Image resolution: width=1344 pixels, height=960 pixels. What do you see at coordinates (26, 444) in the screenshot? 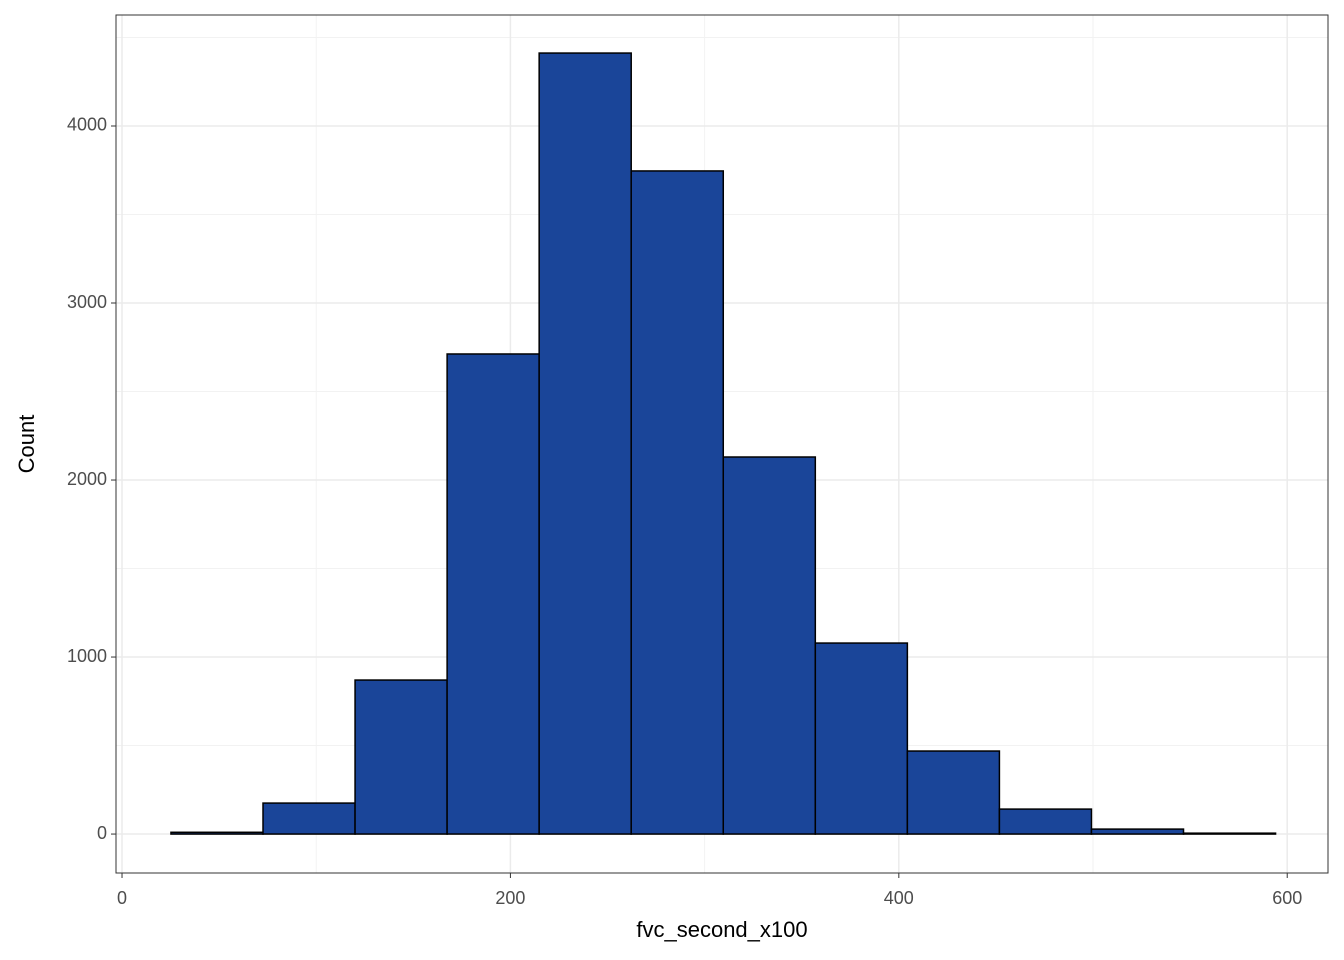
I see `y-axis-title: Count` at bounding box center [26, 444].